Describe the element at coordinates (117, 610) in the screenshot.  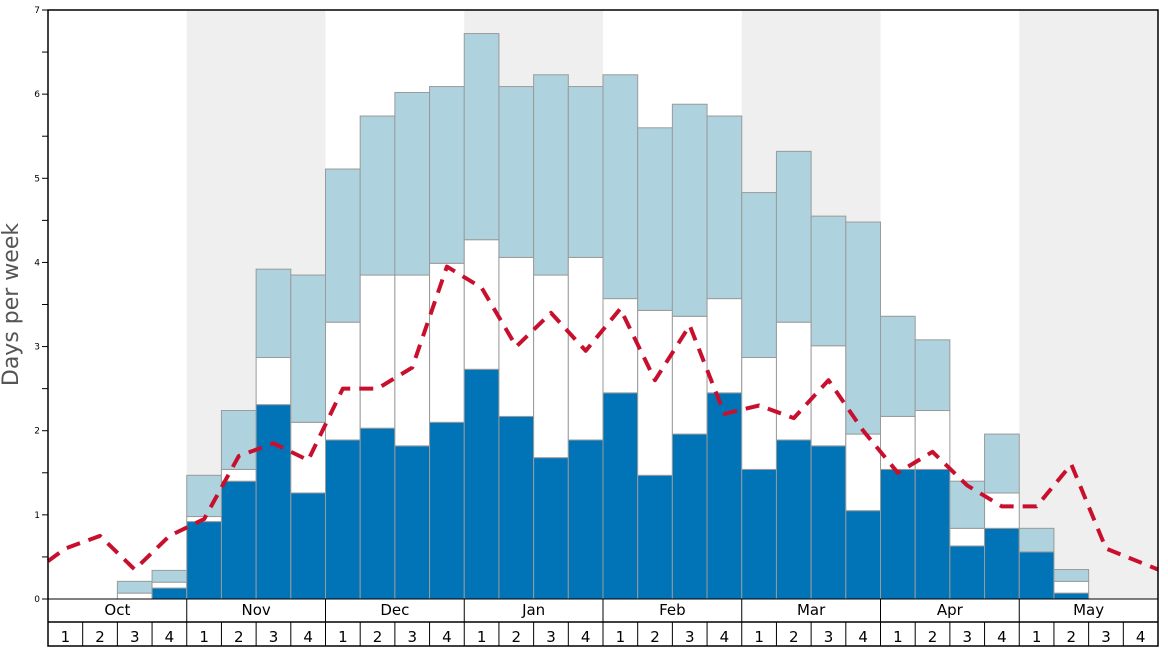
I see `month-label: Oct` at that location.